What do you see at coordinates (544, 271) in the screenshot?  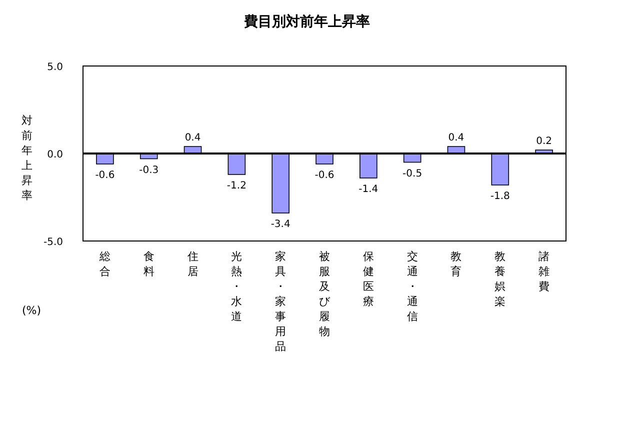 I see `x-tick-label: 諸雑費` at bounding box center [544, 271].